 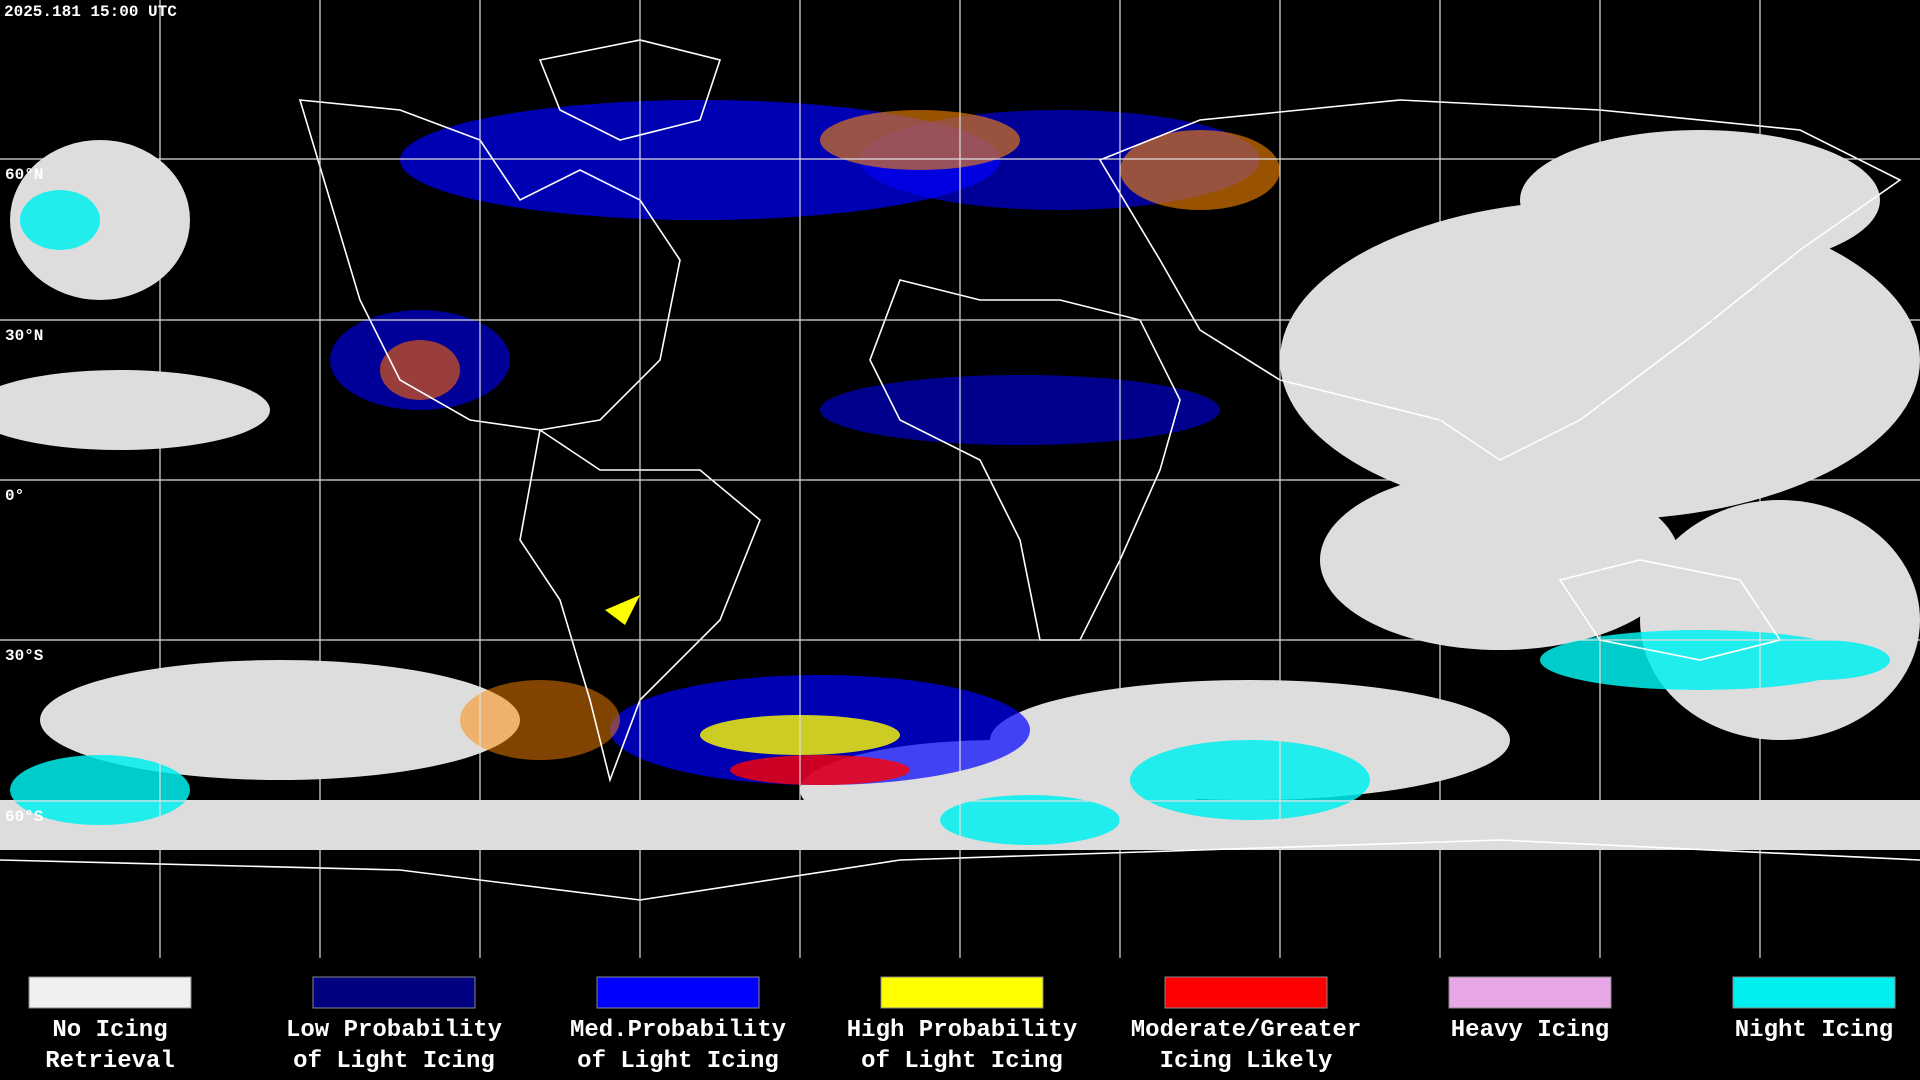 I want to click on latitude-label: 60°S, so click(x=24, y=817).